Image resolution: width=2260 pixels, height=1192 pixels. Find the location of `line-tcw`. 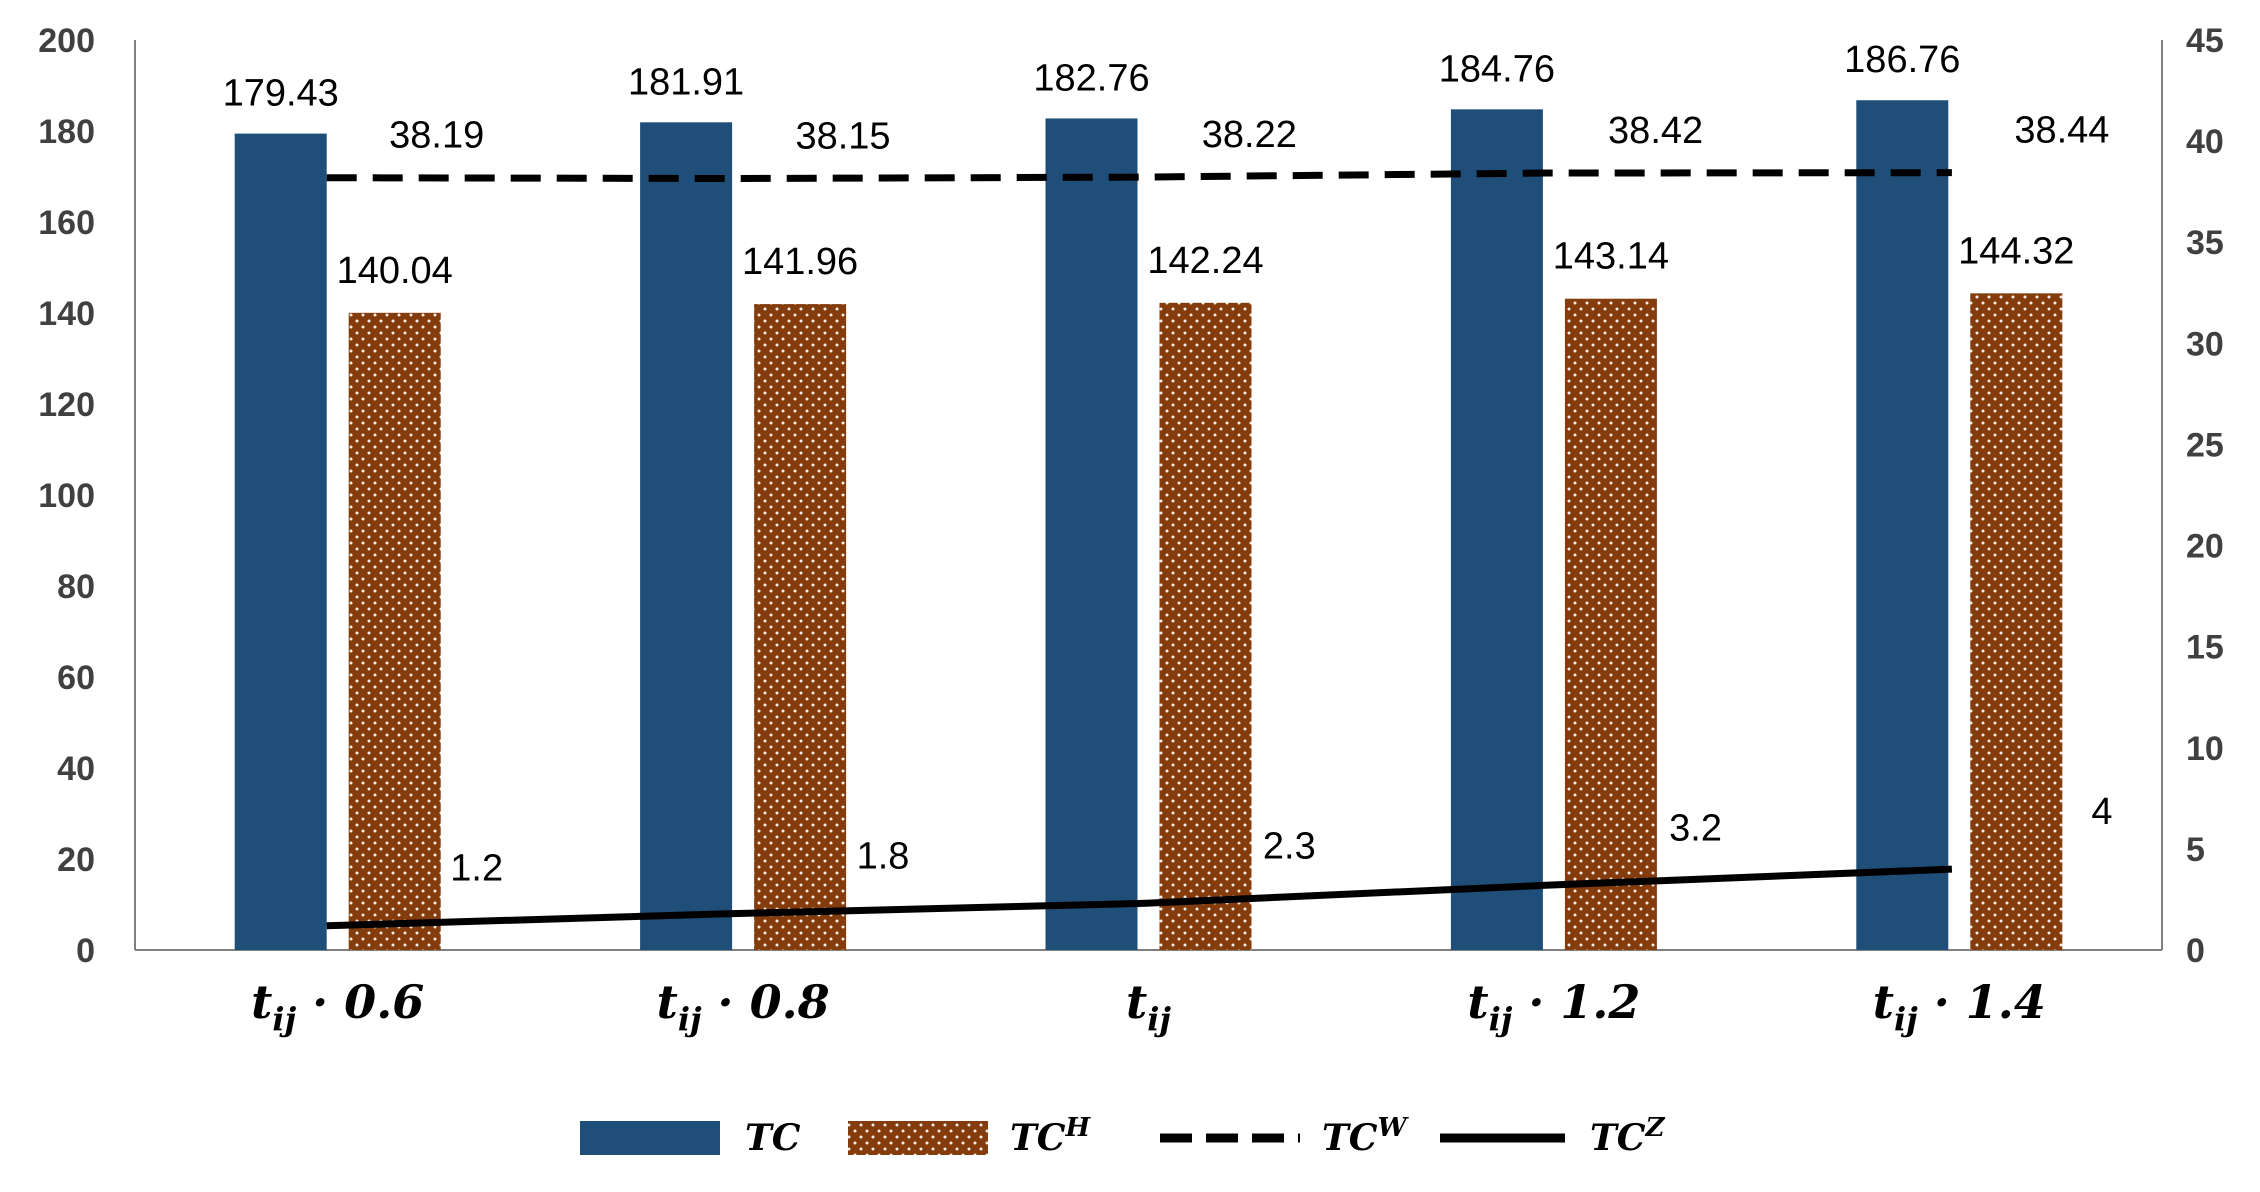

line-tcw is located at coordinates (1139, 176).